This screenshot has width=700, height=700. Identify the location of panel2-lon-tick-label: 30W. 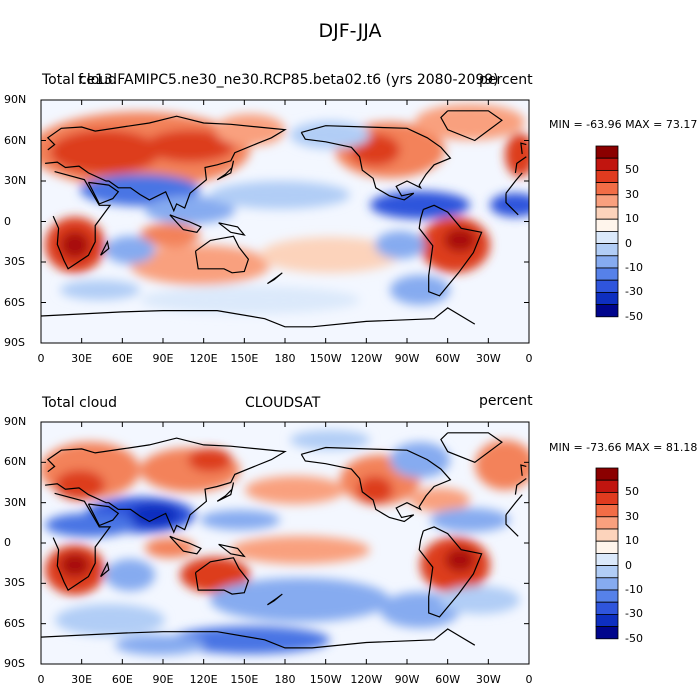
(488, 679).